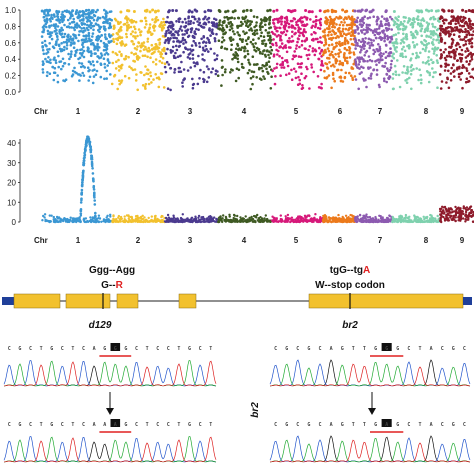  Describe the element at coordinates (364, 425) in the screenshot. I see `base-call: T` at that location.